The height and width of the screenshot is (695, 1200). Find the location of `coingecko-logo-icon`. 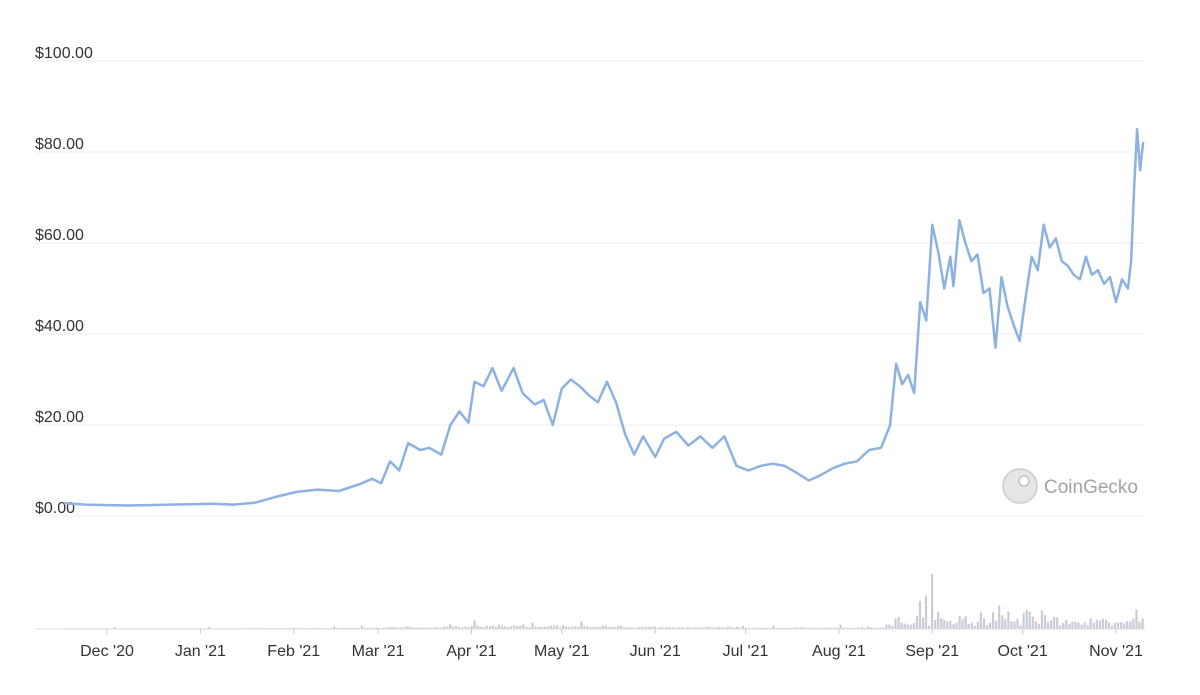

coingecko-logo-icon is located at coordinates (1020, 486).